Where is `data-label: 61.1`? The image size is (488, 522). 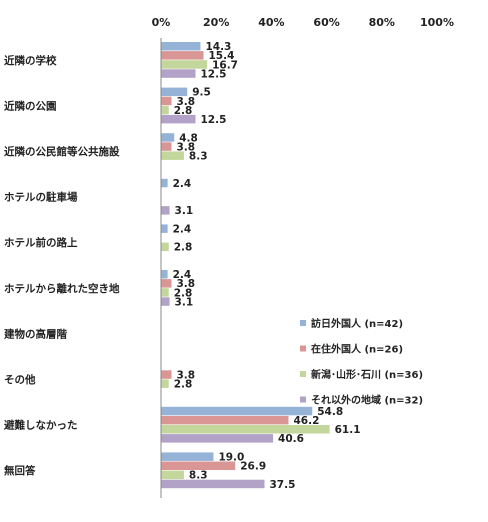
data-label: 61.1 is located at coordinates (348, 430).